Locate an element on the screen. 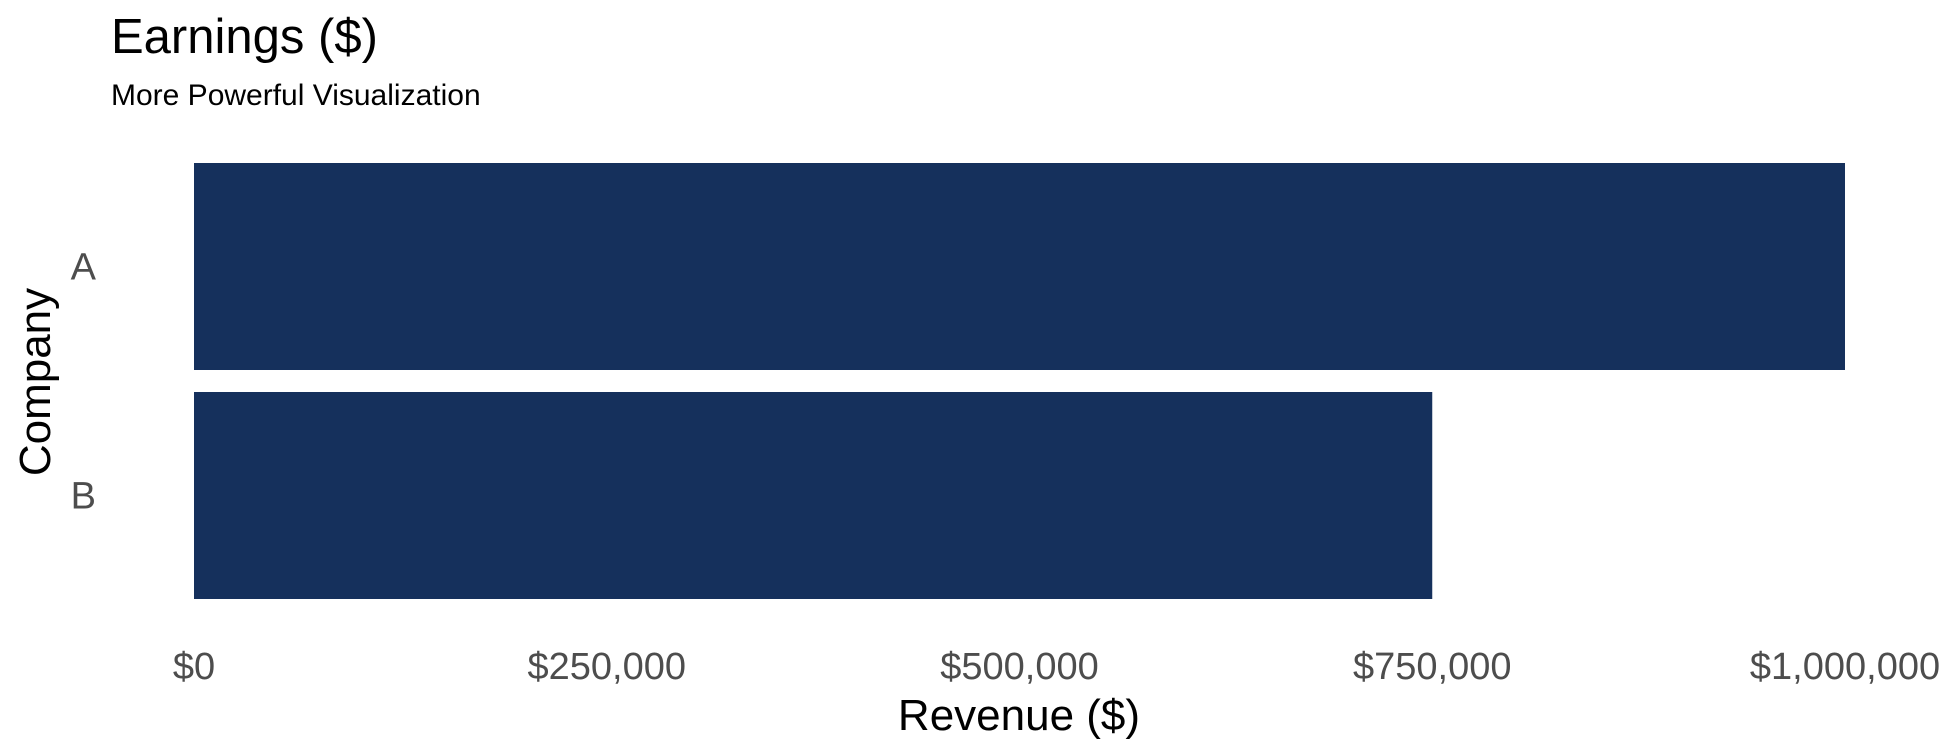  x-tick-label-1: $250,000 is located at coordinates (607, 667).